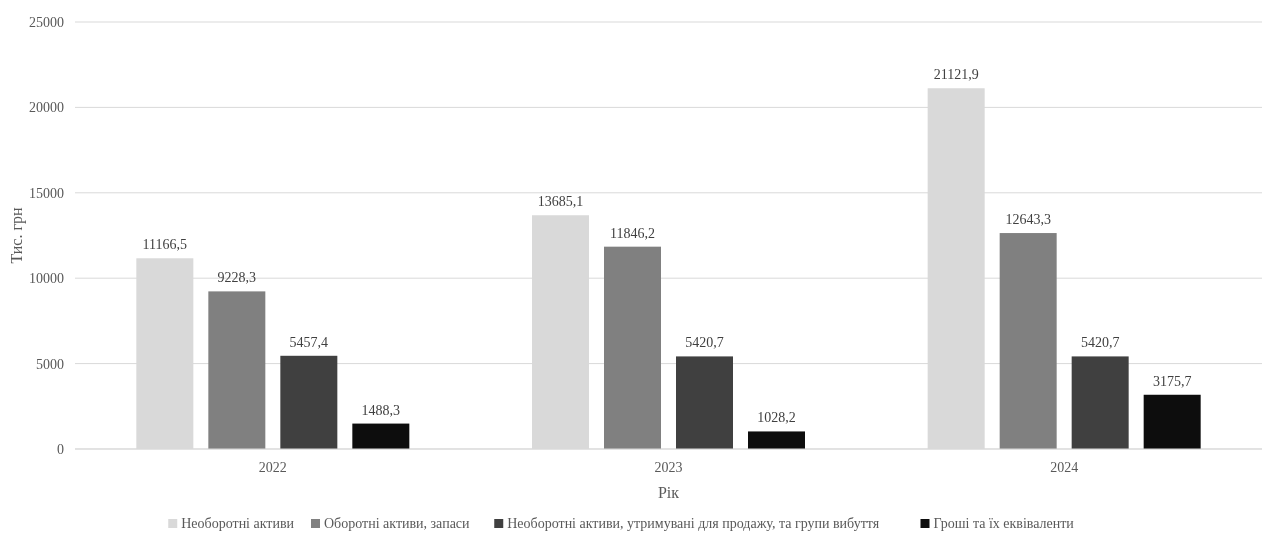 The image size is (1272, 541). I want to click on data-label: 5457,4, so click(309, 342).